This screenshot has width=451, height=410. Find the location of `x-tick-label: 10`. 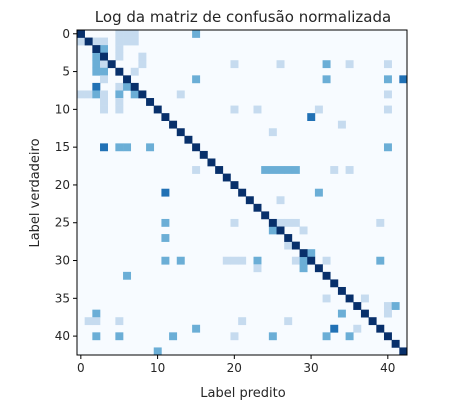

x-tick-label: 10 is located at coordinates (157, 368).